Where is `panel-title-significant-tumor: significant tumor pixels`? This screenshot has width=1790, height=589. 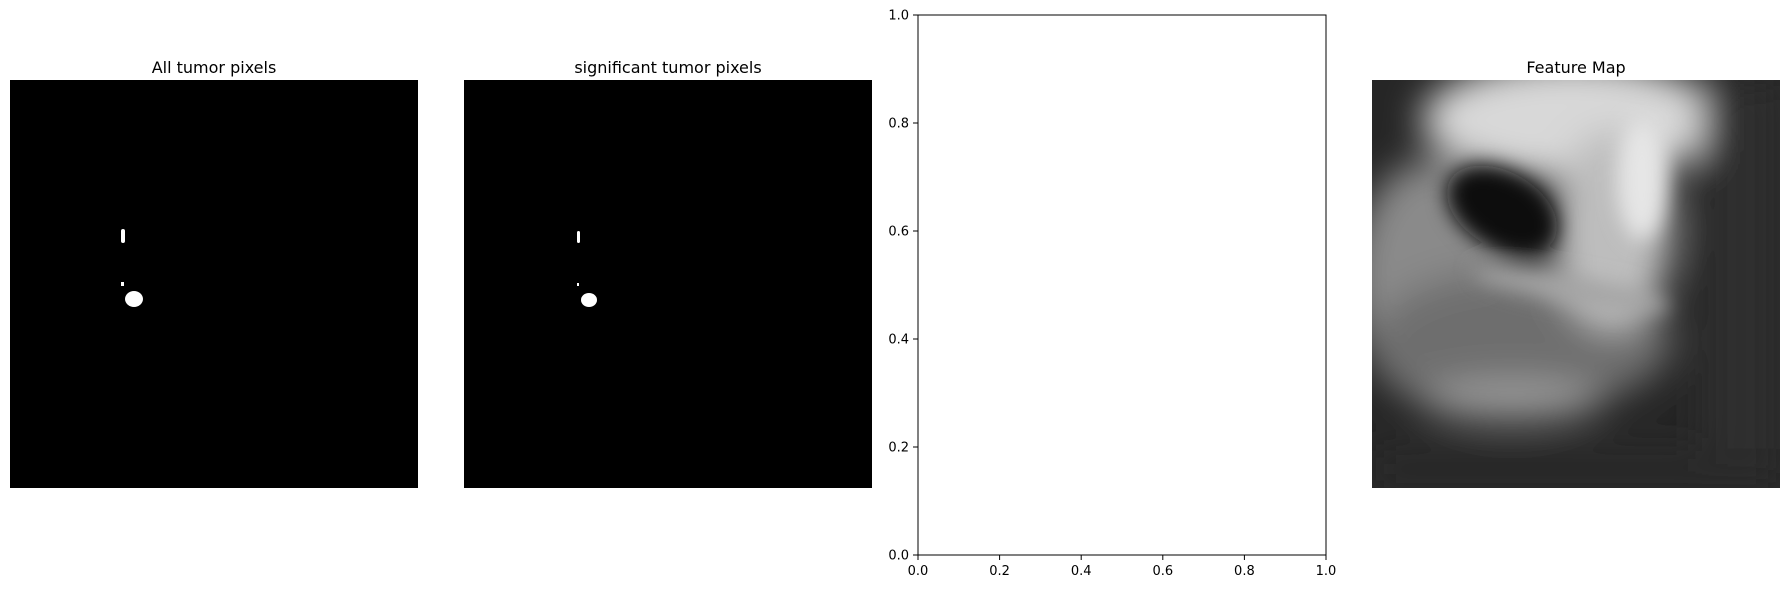 panel-title-significant-tumor: significant tumor pixels is located at coordinates (668, 67).